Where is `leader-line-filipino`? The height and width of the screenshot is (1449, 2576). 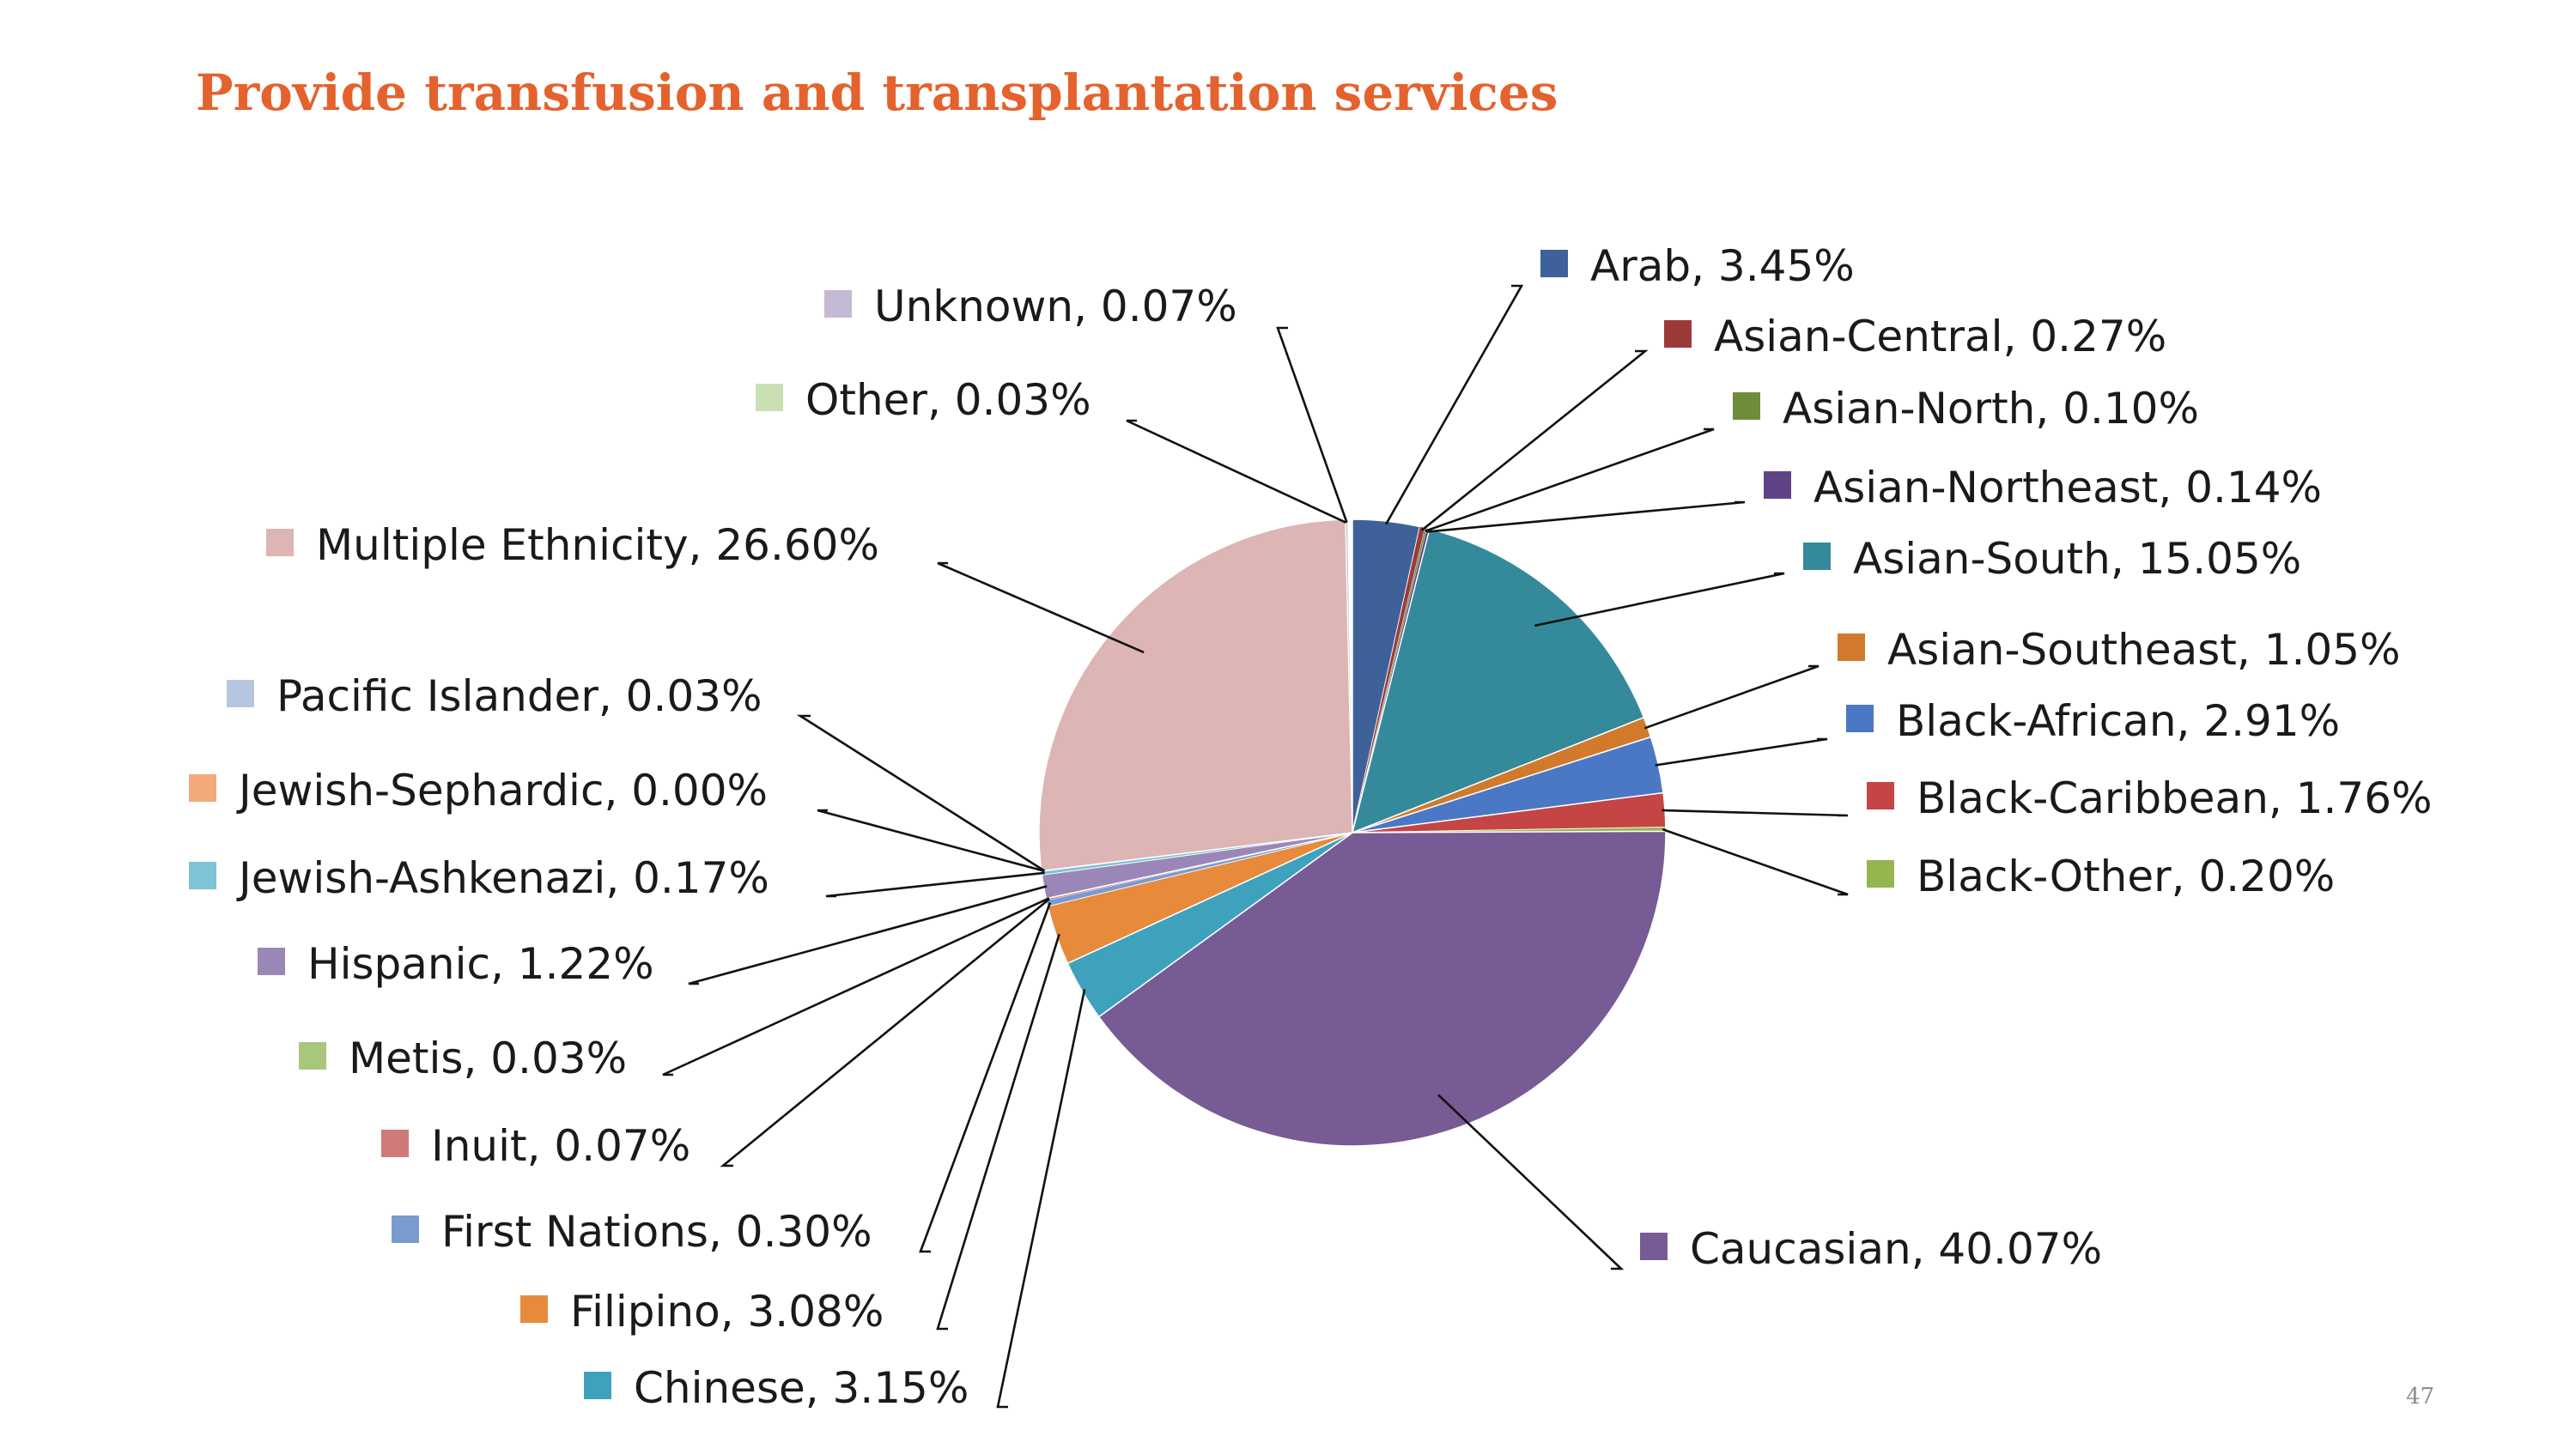 leader-line-filipino is located at coordinates (998, 1132).